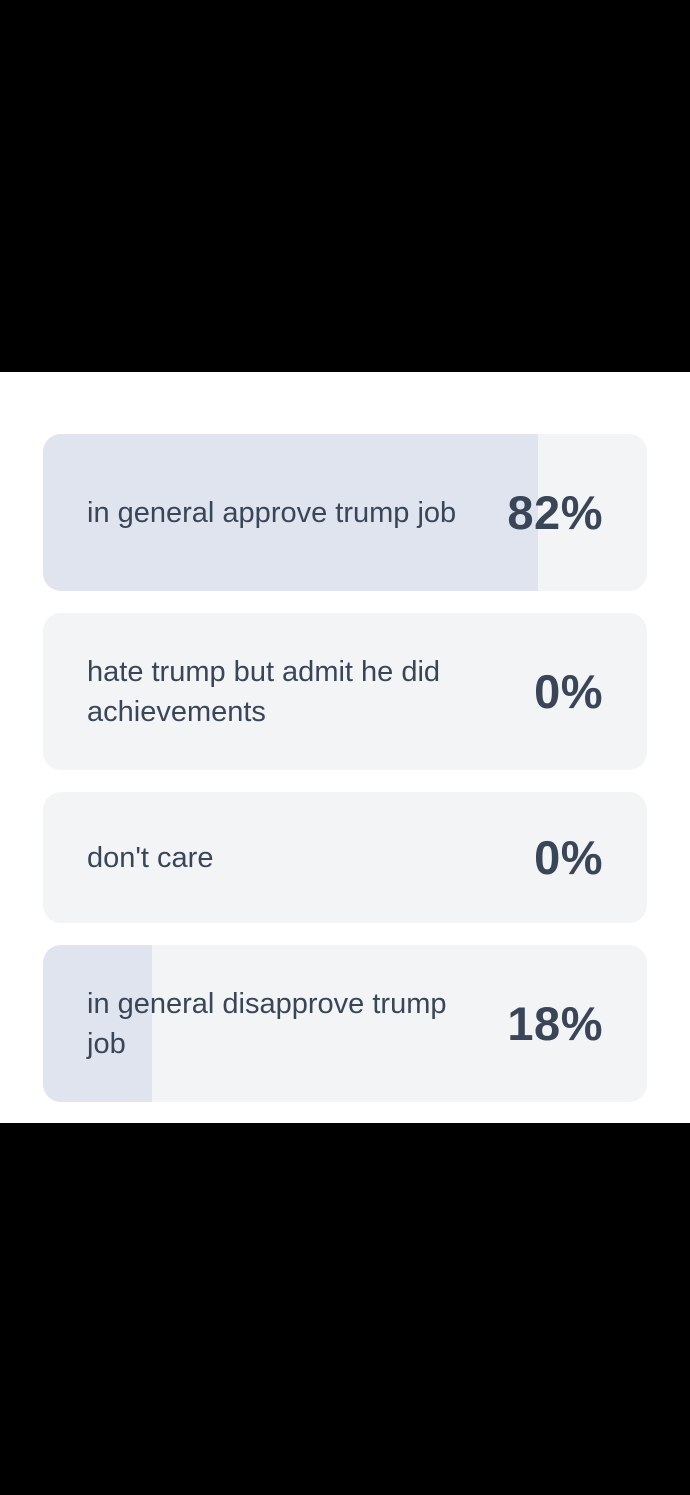  Describe the element at coordinates (150, 857) in the screenshot. I see `poll-option-label: don't care` at that location.